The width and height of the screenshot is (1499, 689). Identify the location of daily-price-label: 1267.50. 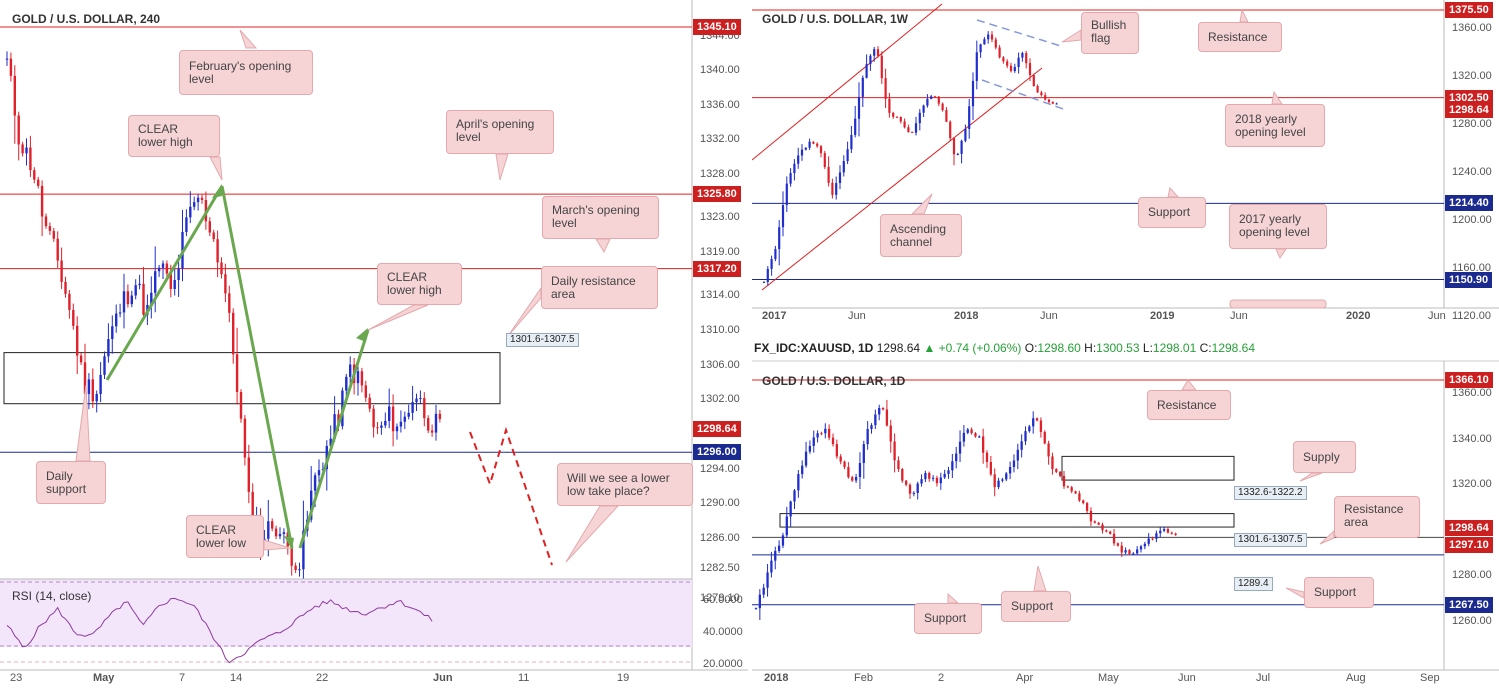
(1469, 604).